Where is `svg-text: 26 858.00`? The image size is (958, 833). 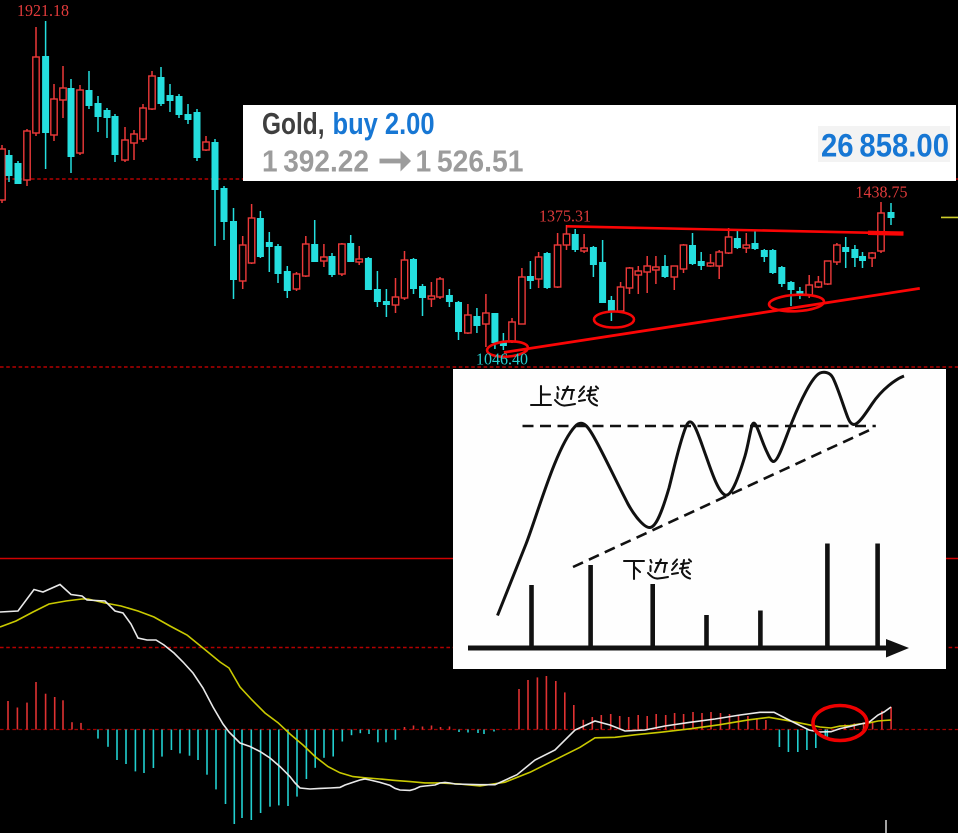 svg-text: 26 858.00 is located at coordinates (885, 146).